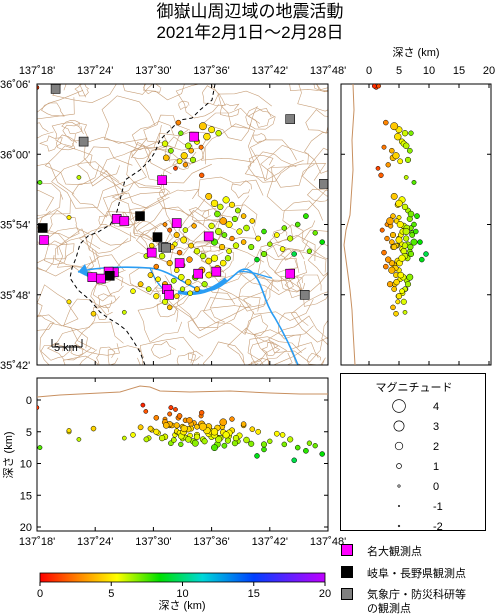  Describe the element at coordinates (29, 401) in the screenshot. I see `bottom-depth-tick-label: 0` at that location.